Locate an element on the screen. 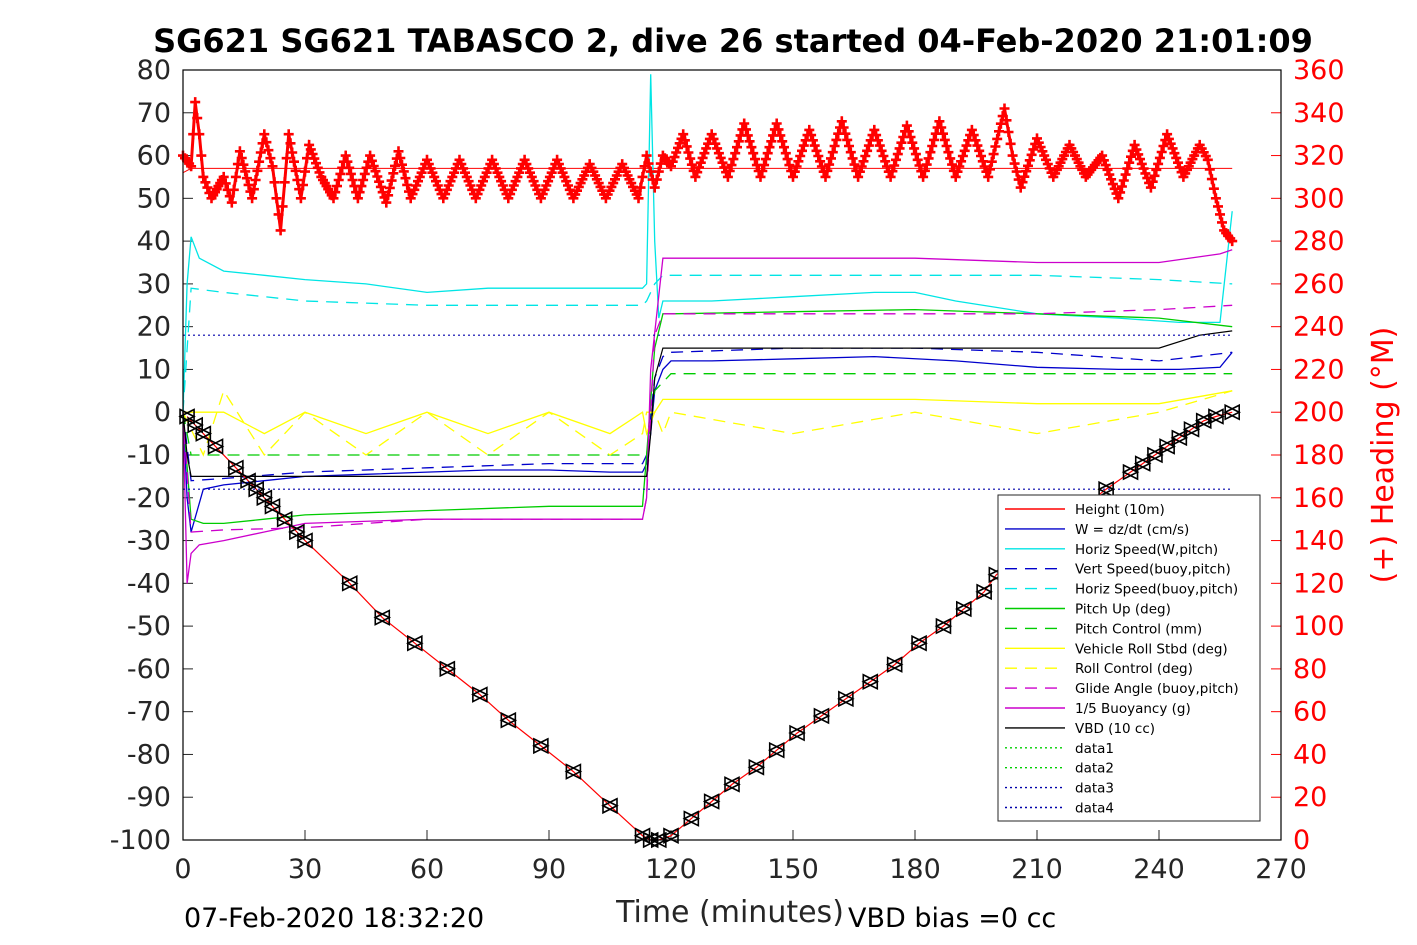  x-tick-label: 60 is located at coordinates (427, 869).